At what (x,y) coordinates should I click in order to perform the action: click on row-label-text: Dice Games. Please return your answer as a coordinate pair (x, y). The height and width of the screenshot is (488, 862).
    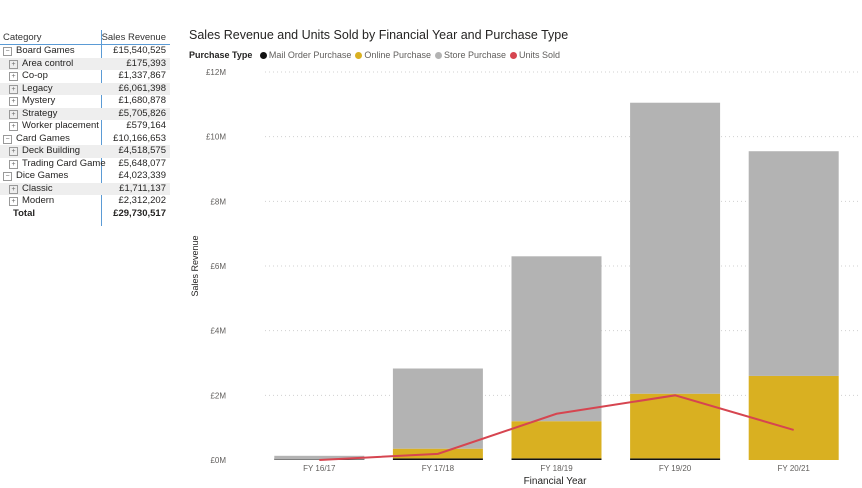
    Looking at the image, I should click on (42, 175).